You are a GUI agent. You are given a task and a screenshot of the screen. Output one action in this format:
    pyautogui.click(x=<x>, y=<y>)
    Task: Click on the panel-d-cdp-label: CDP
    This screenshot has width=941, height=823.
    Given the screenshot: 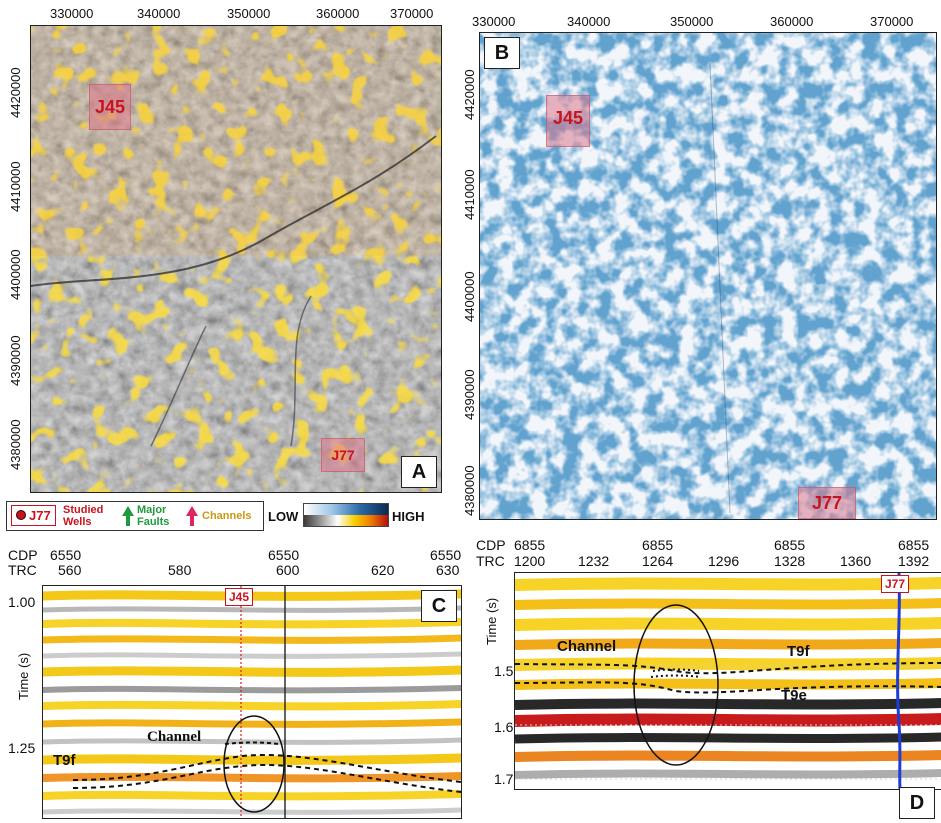 What is the action you would take?
    pyautogui.click(x=491, y=545)
    